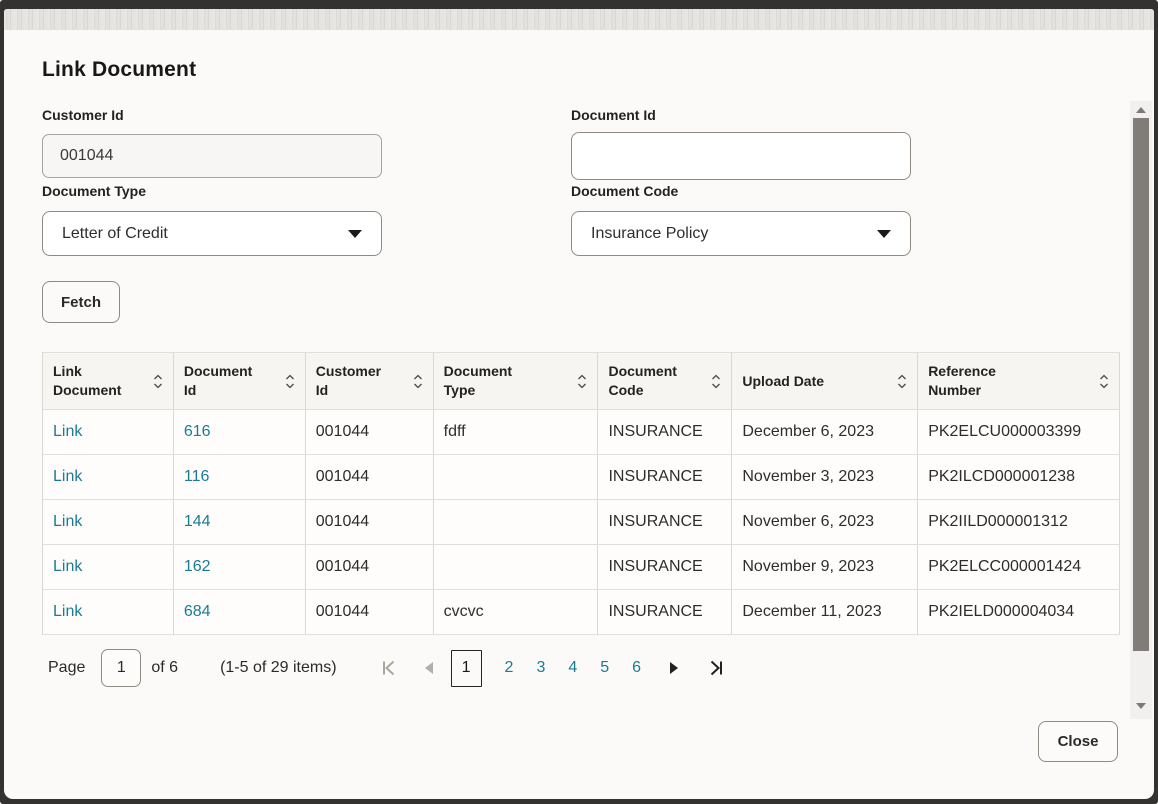 This screenshot has width=1158, height=804. I want to click on scroll-down-icon, so click(1141, 706).